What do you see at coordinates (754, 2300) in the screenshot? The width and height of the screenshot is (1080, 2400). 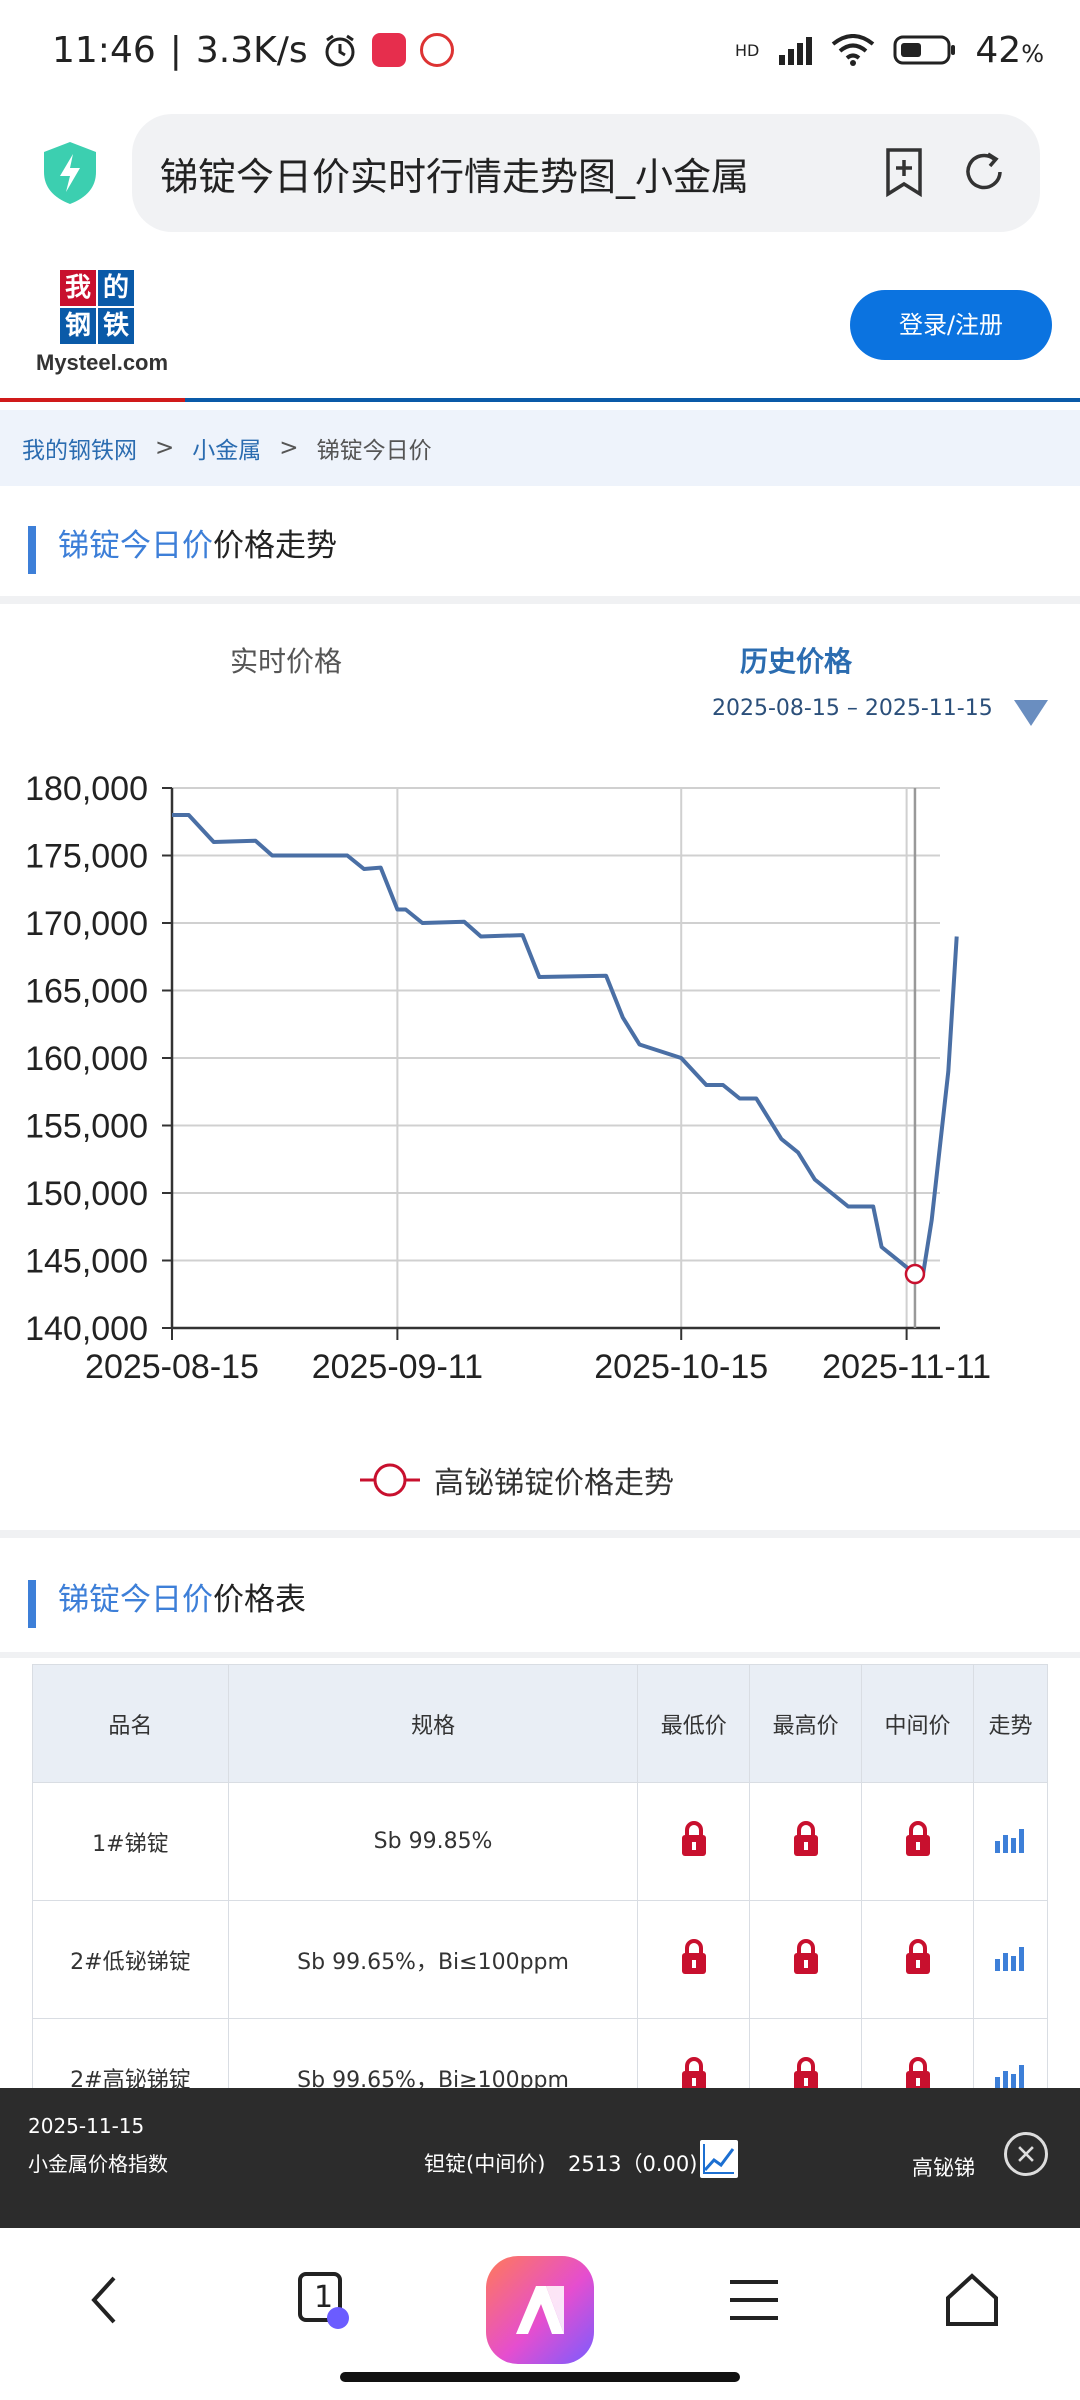 I see `menu-icon` at bounding box center [754, 2300].